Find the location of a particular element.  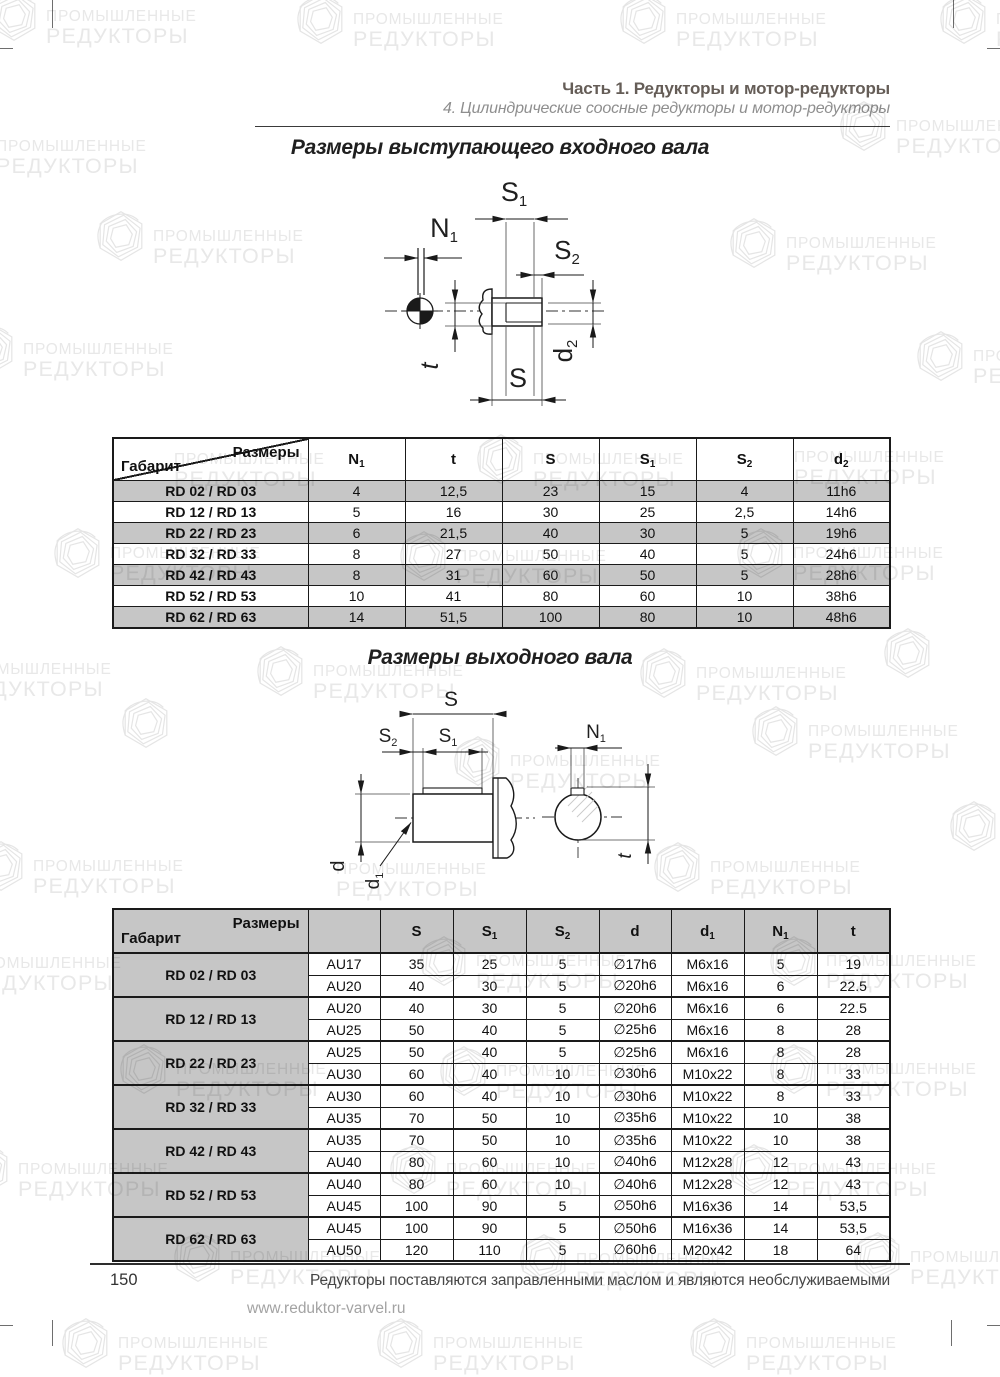

value-cell: 41 is located at coordinates (453, 596).